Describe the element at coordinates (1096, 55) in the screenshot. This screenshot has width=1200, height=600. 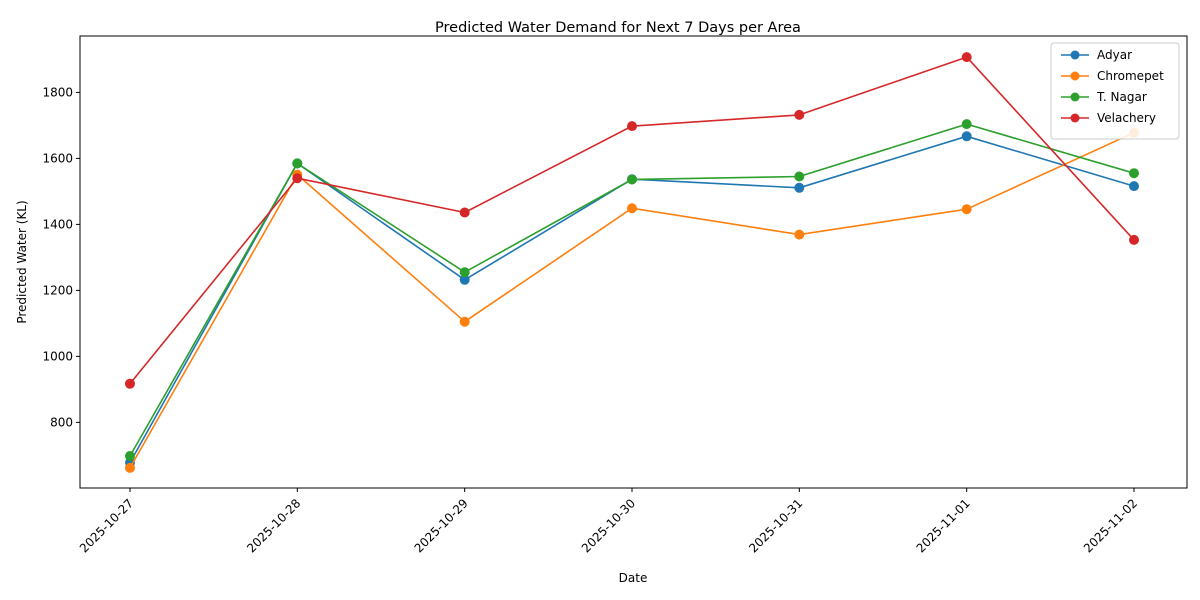
I see `legend-item: Adyar` at that location.